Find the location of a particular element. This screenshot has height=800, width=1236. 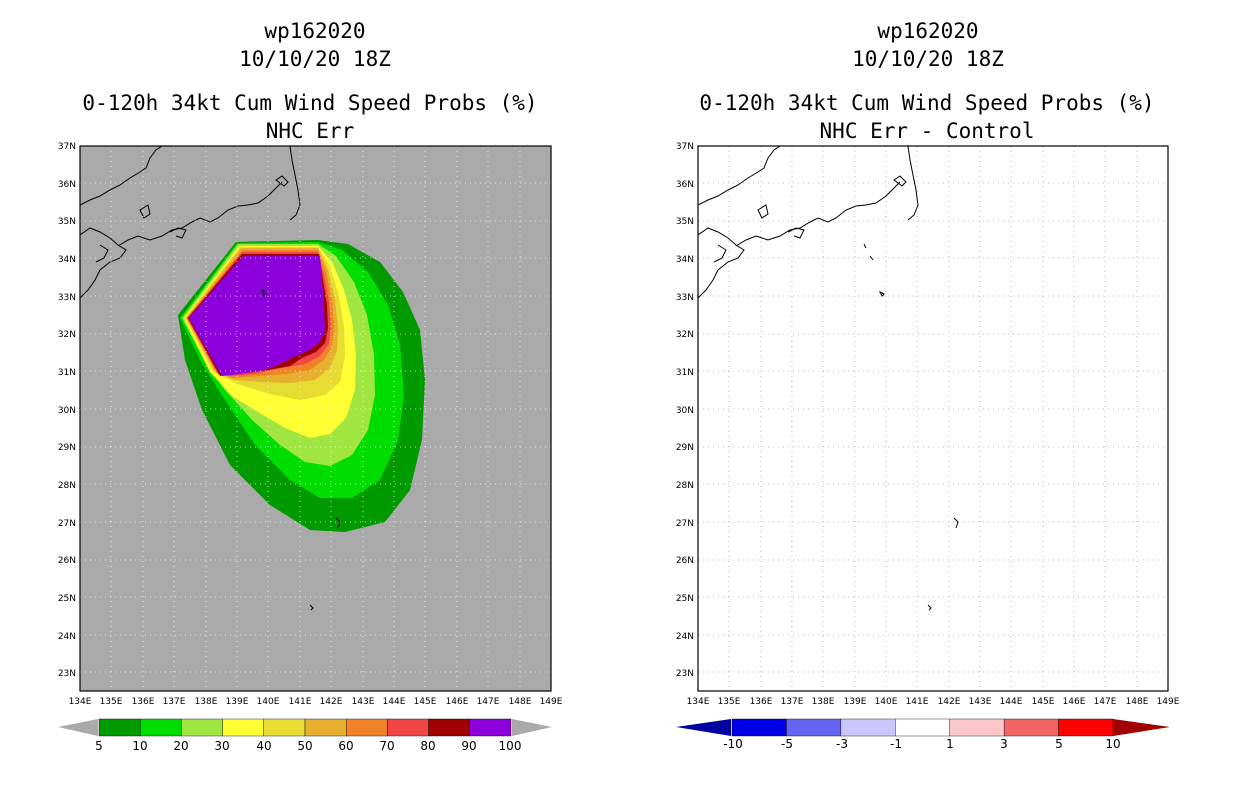

right-lat-label: 25N is located at coordinates (685, 599).